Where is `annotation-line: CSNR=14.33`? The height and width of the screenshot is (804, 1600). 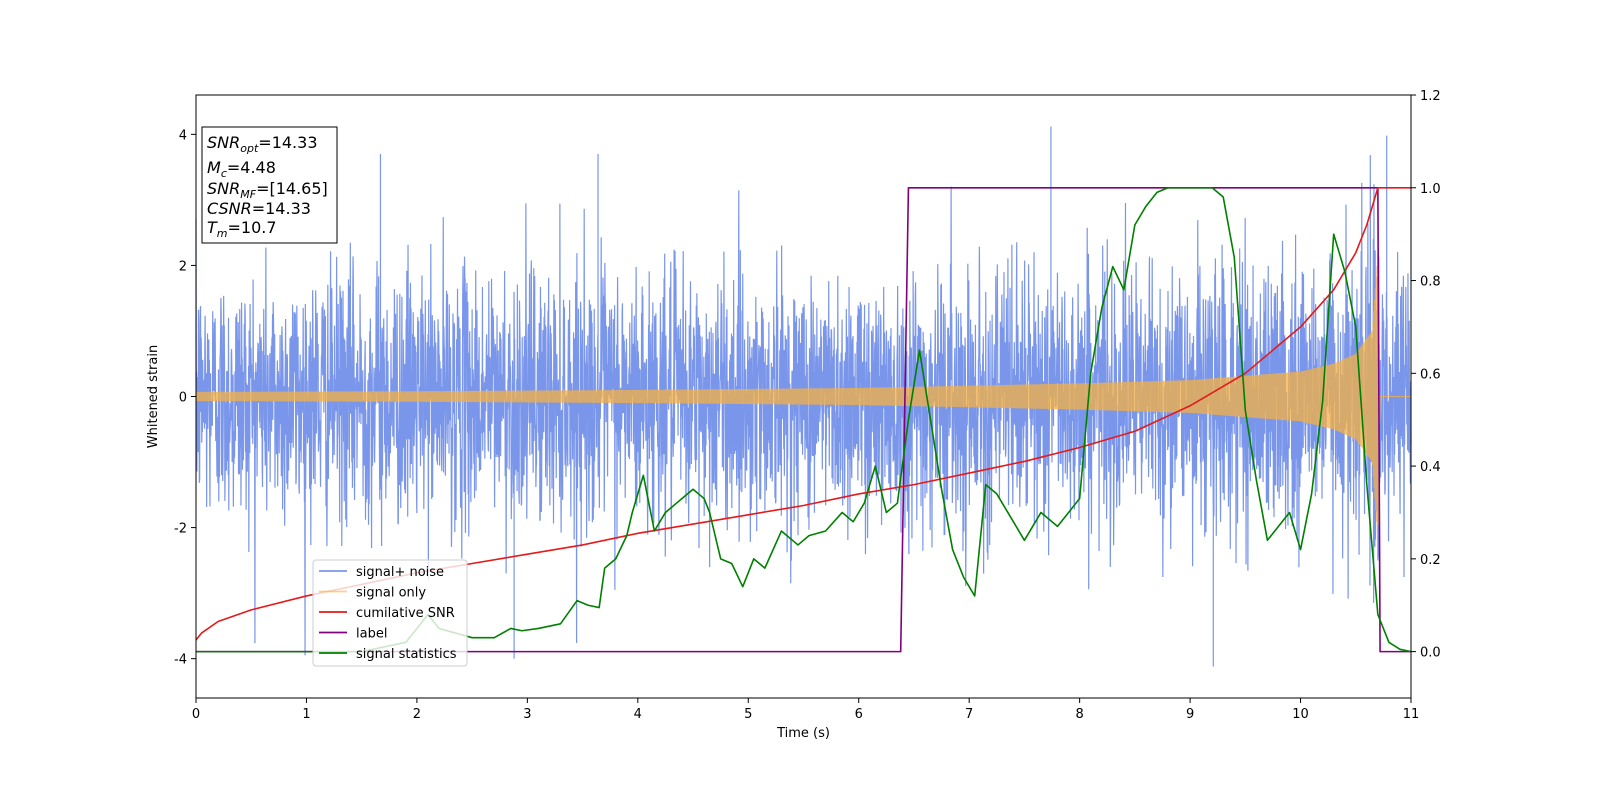 annotation-line: CSNR=14.33 is located at coordinates (259, 208).